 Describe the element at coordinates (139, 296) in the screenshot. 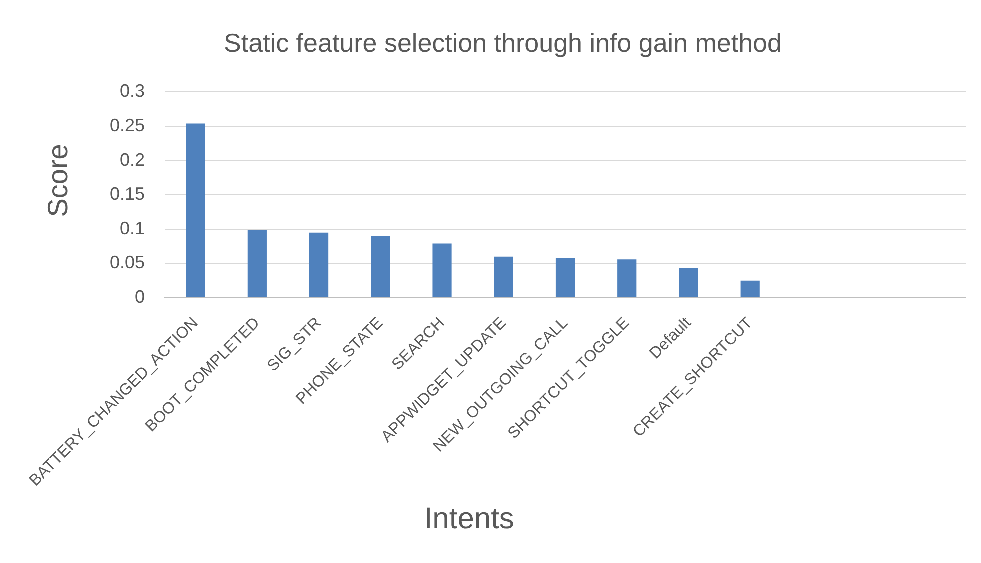

I see `y-tick-label: 0` at that location.